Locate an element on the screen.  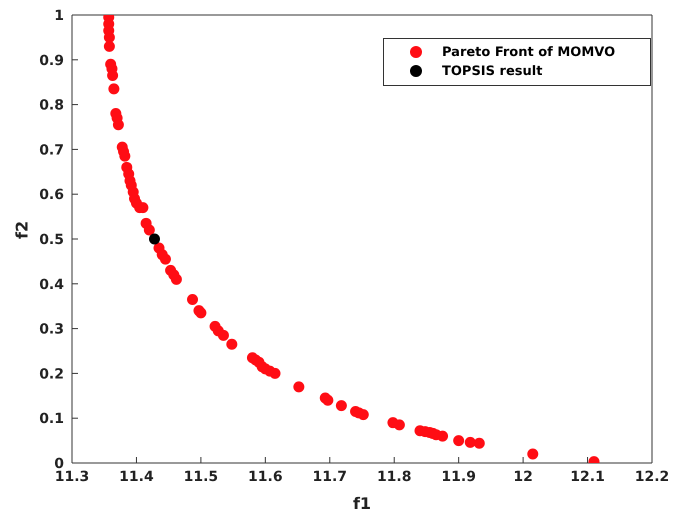
y-tick-label: 0.7 is located at coordinates (51, 150).